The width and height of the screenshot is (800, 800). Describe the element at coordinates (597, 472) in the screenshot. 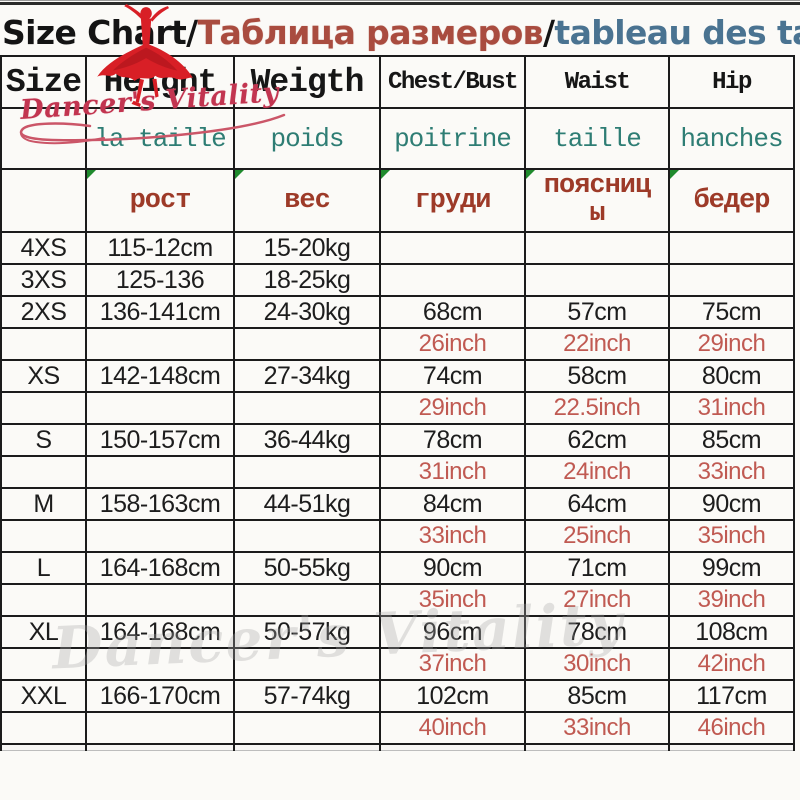

I see `table-cell: 24inch` at that location.